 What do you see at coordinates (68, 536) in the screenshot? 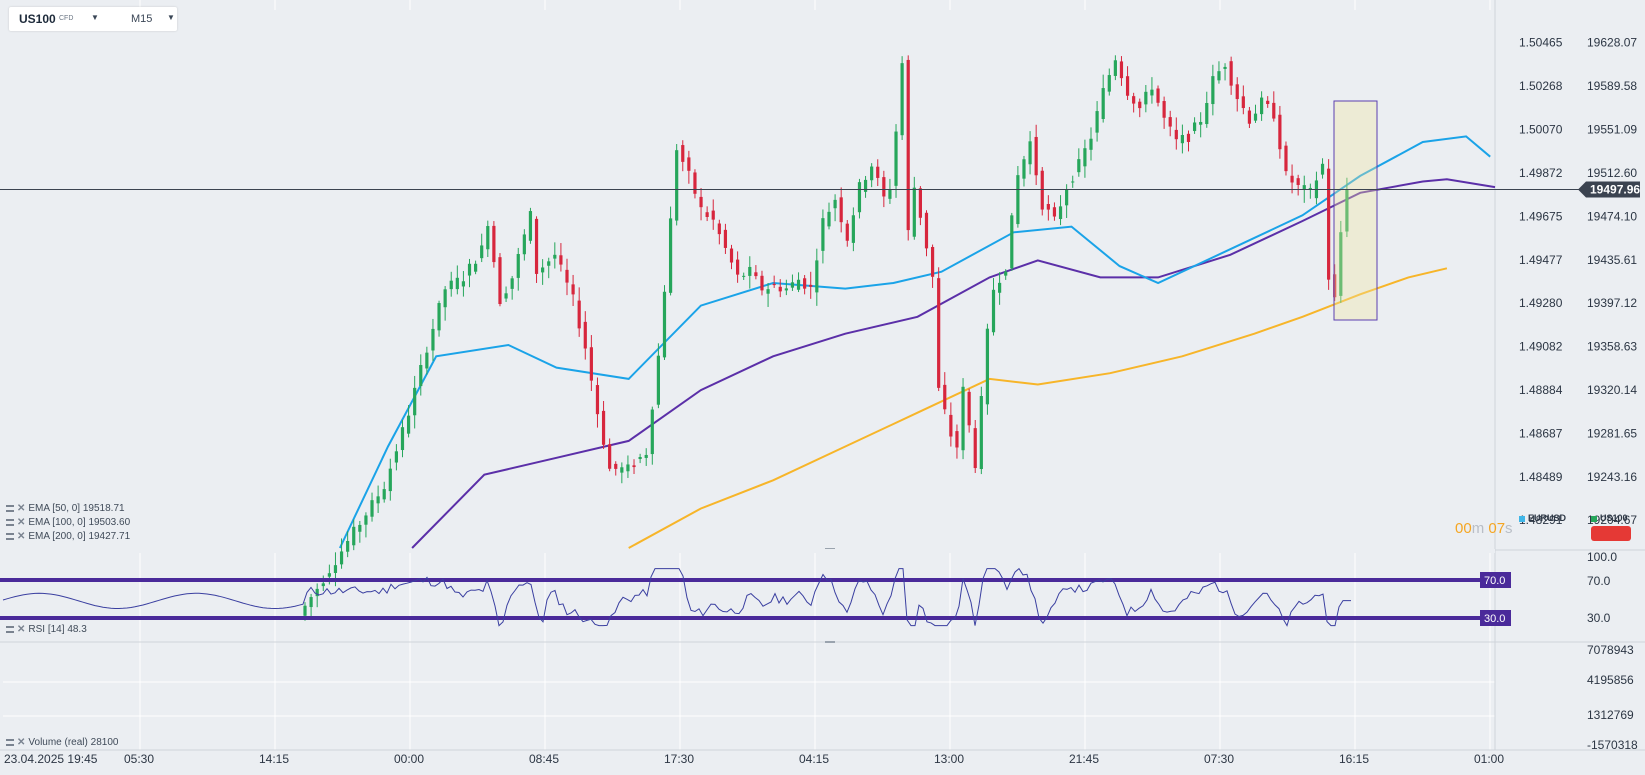
I see `ema200-legend: ✕ EMA [200, 0] 19427.71` at bounding box center [68, 536].